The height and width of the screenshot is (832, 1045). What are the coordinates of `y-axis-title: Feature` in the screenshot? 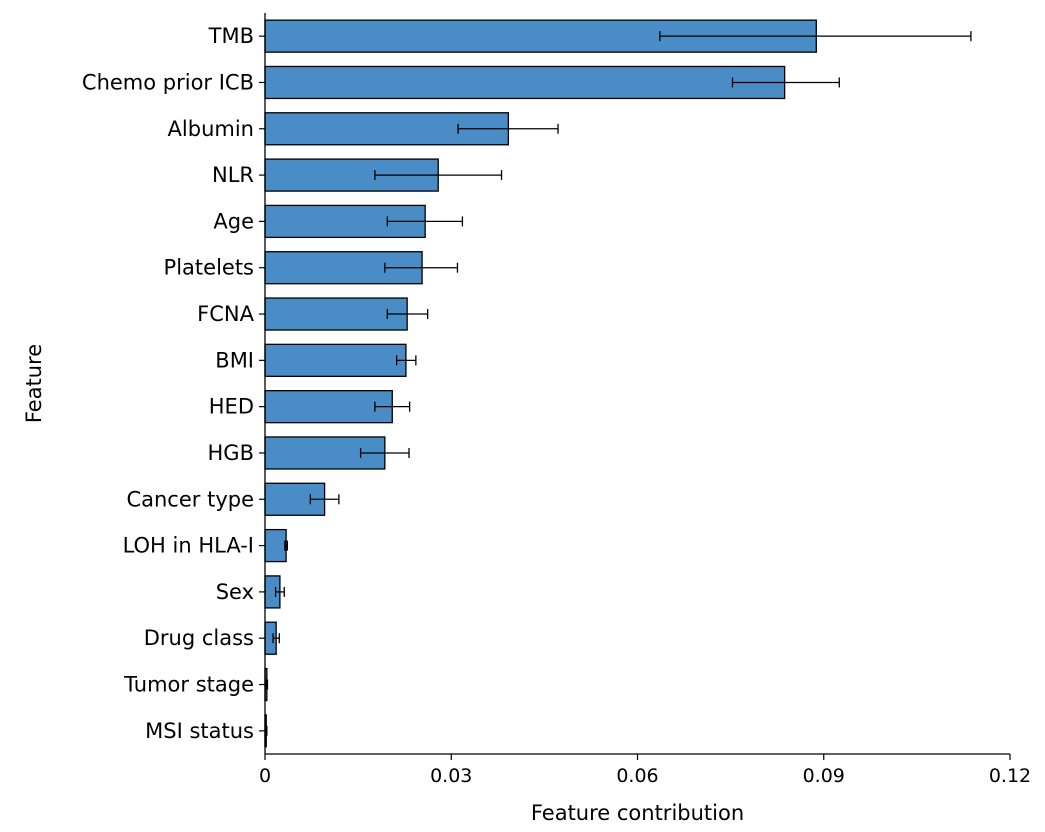 It's located at (34, 383).